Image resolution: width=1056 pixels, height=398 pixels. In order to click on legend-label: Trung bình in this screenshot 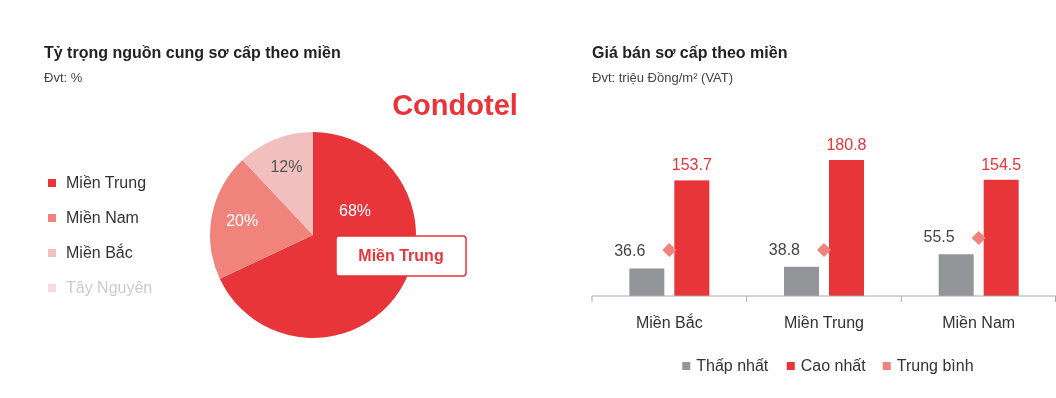, I will do `click(935, 366)`.